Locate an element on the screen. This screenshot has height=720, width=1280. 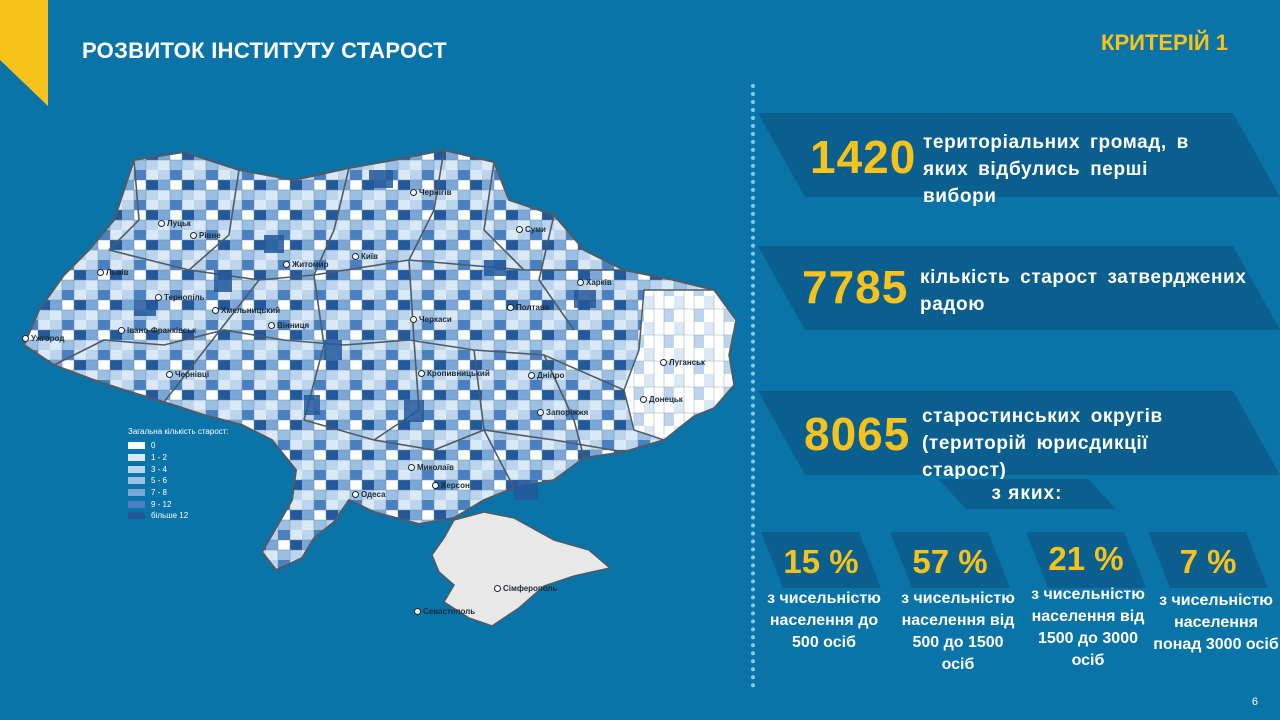
percent-description: з чисельністю населення понад 3000 осіб is located at coordinates (1216, 622).